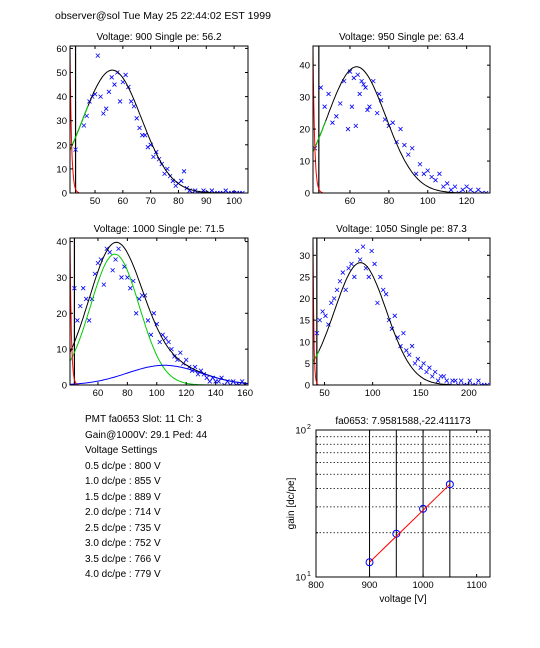  Describe the element at coordinates (421, 393) in the screenshot. I see `x-tick-label: 150` at that location.